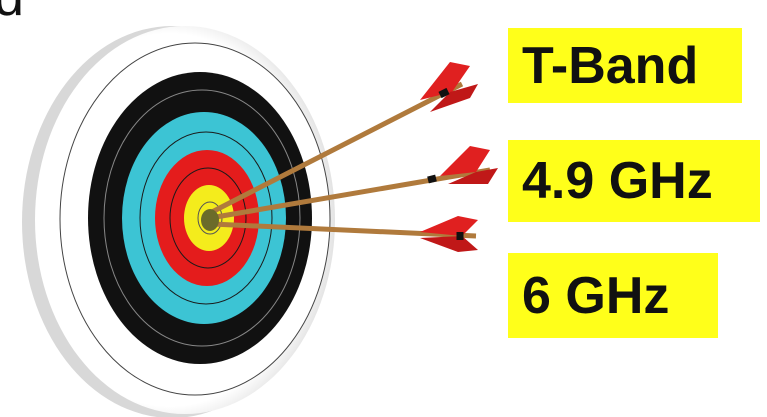  What do you see at coordinates (12, 12) in the screenshot?
I see `corner-text: d` at bounding box center [12, 12].